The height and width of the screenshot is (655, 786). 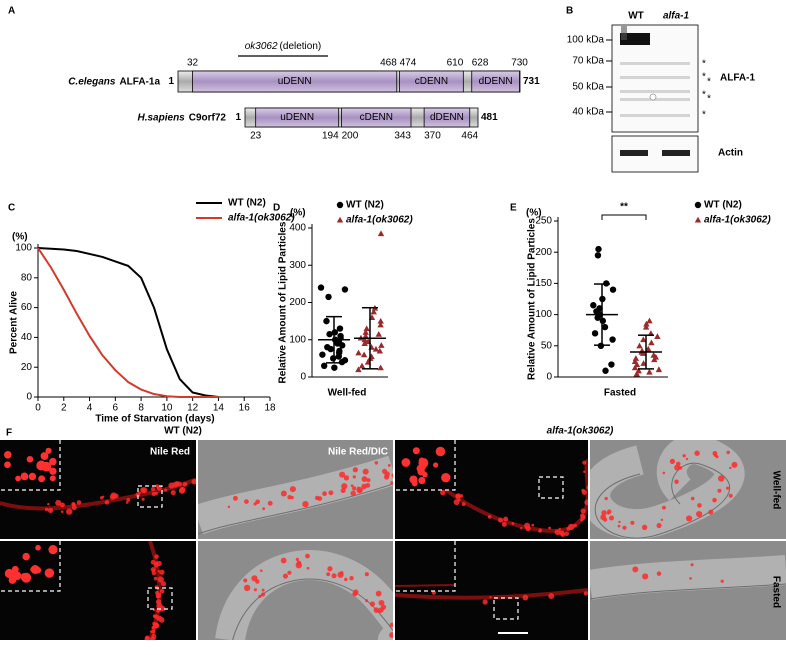 What do you see at coordinates (655, 91) in the screenshot?
I see `faint-band` at bounding box center [655, 91].